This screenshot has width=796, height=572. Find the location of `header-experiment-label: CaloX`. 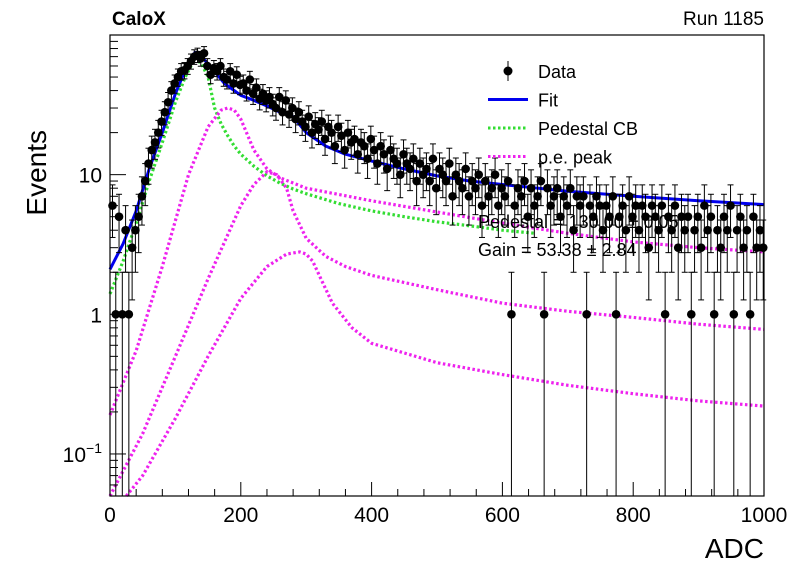

header-experiment-label: CaloX is located at coordinates (139, 19).